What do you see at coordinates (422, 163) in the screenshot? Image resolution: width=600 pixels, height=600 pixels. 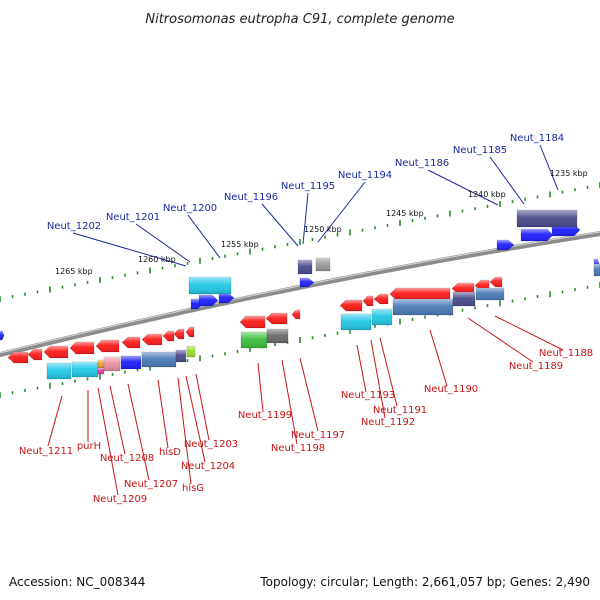 I see `gene-label-neut-1186: Neut_1186` at bounding box center [422, 163].